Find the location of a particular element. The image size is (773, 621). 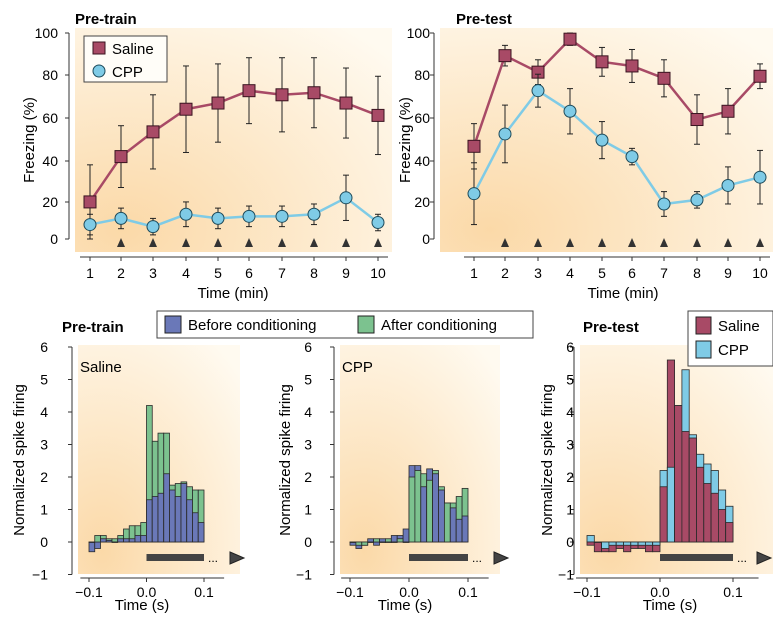

continuation-arrow-icon is located at coordinates (501, 558).